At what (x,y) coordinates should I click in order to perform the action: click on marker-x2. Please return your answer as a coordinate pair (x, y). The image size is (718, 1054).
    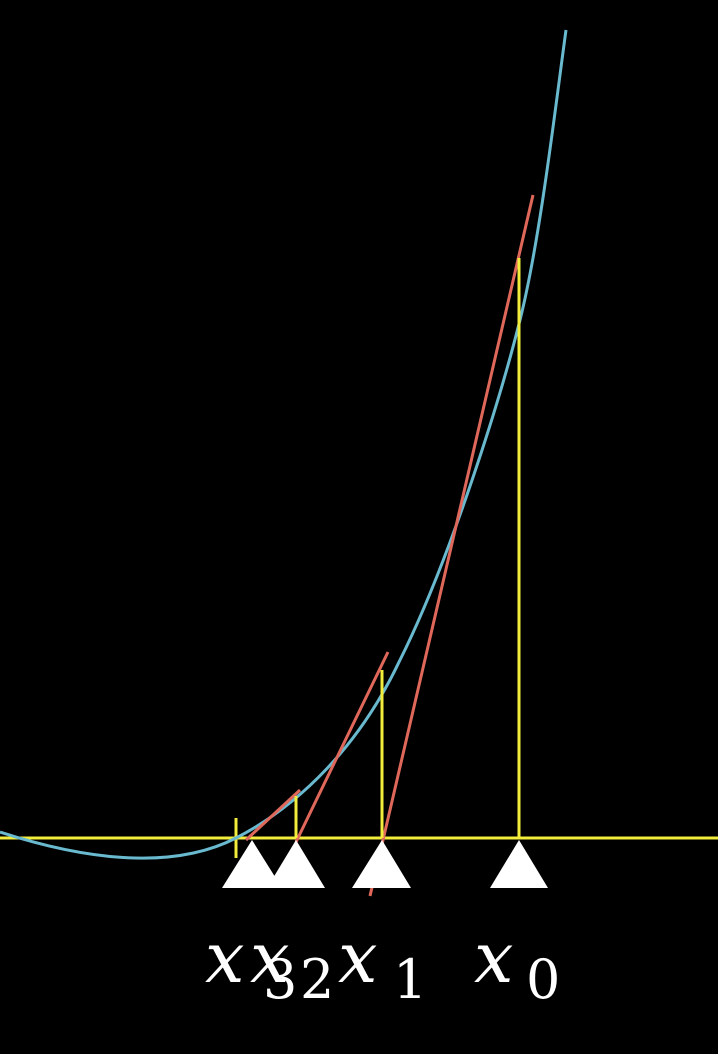
    Looking at the image, I should click on (296, 864).